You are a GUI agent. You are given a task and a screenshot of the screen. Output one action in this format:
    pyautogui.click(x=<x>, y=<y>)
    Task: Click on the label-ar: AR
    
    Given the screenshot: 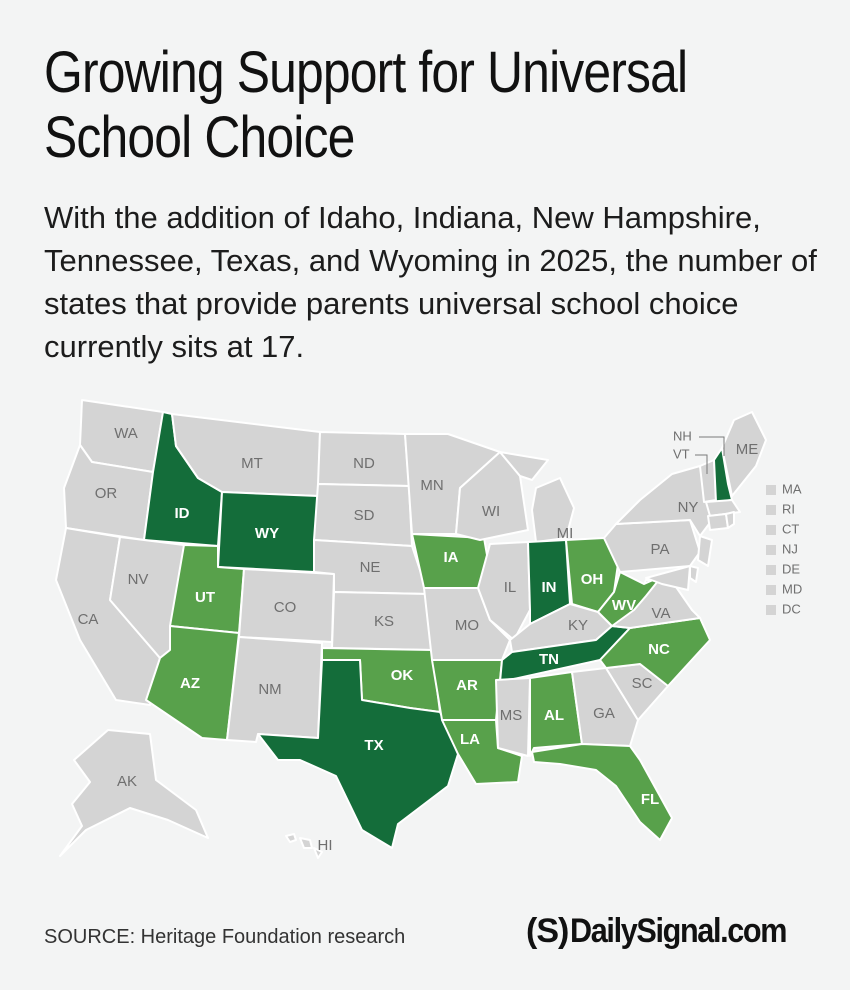 What is the action you would take?
    pyautogui.click(x=467, y=685)
    